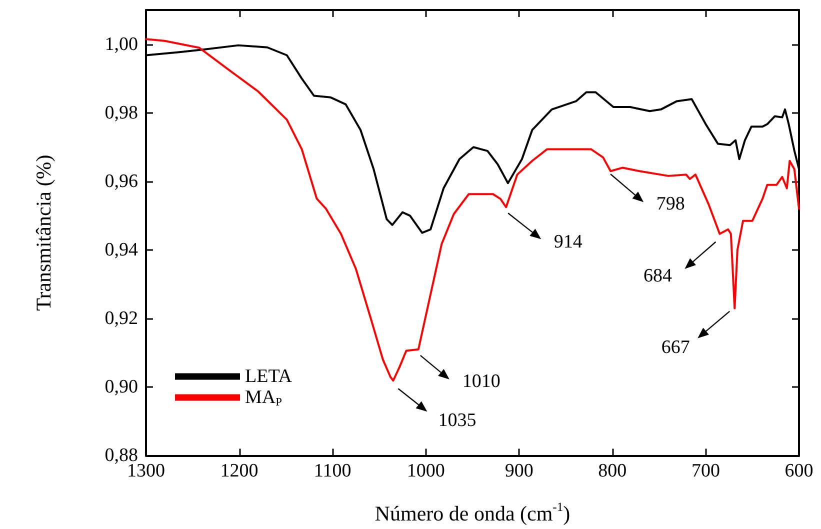  Describe the element at coordinates (268, 376) in the screenshot. I see `legend-label: LETA` at that location.